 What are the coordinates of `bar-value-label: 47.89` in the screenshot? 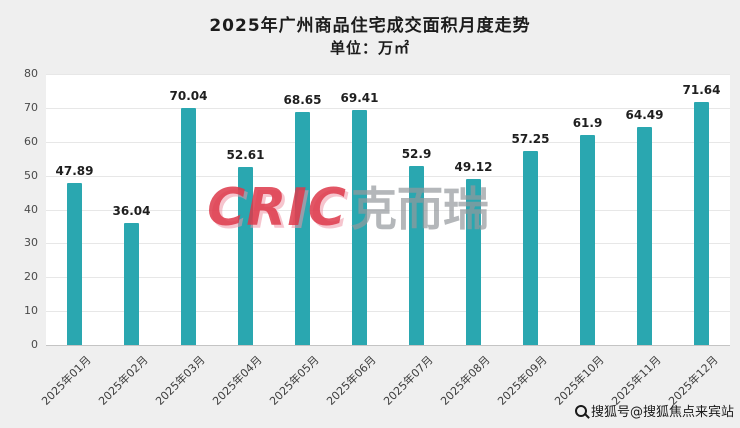 It's located at (74, 170).